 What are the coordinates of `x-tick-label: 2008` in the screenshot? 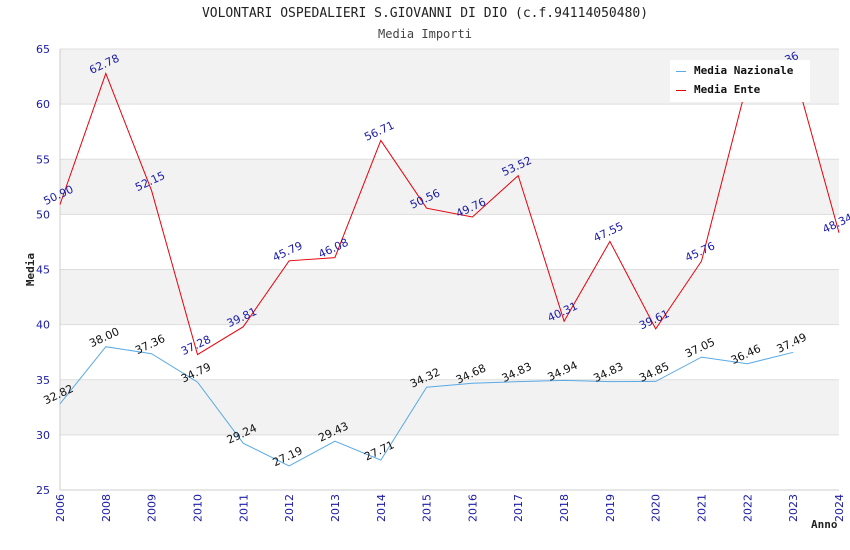 It's located at (106, 508).